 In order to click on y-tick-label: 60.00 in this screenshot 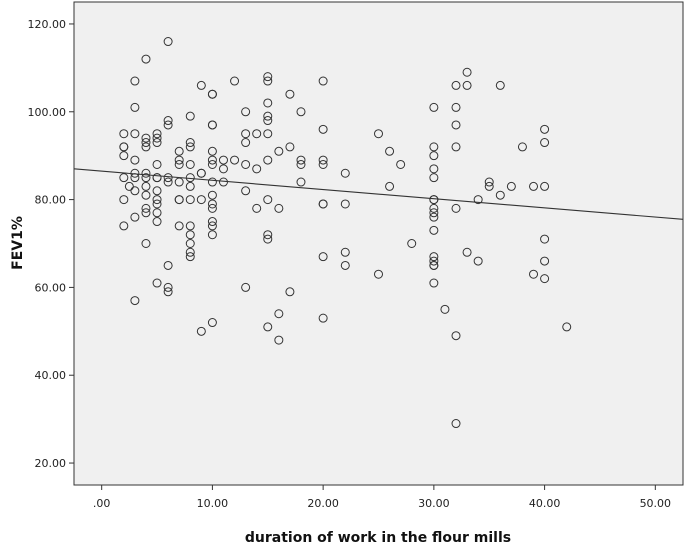, I will do `click(51, 287)`.